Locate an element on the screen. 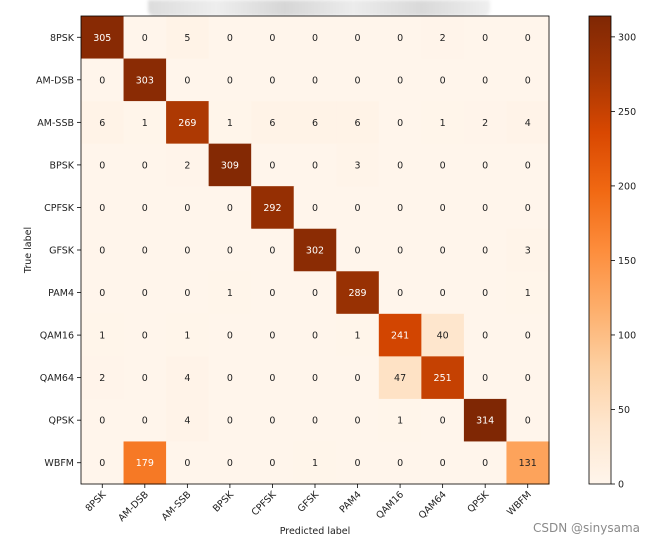 This screenshot has height=542, width=650. cell-value-label: 3 is located at coordinates (358, 165).